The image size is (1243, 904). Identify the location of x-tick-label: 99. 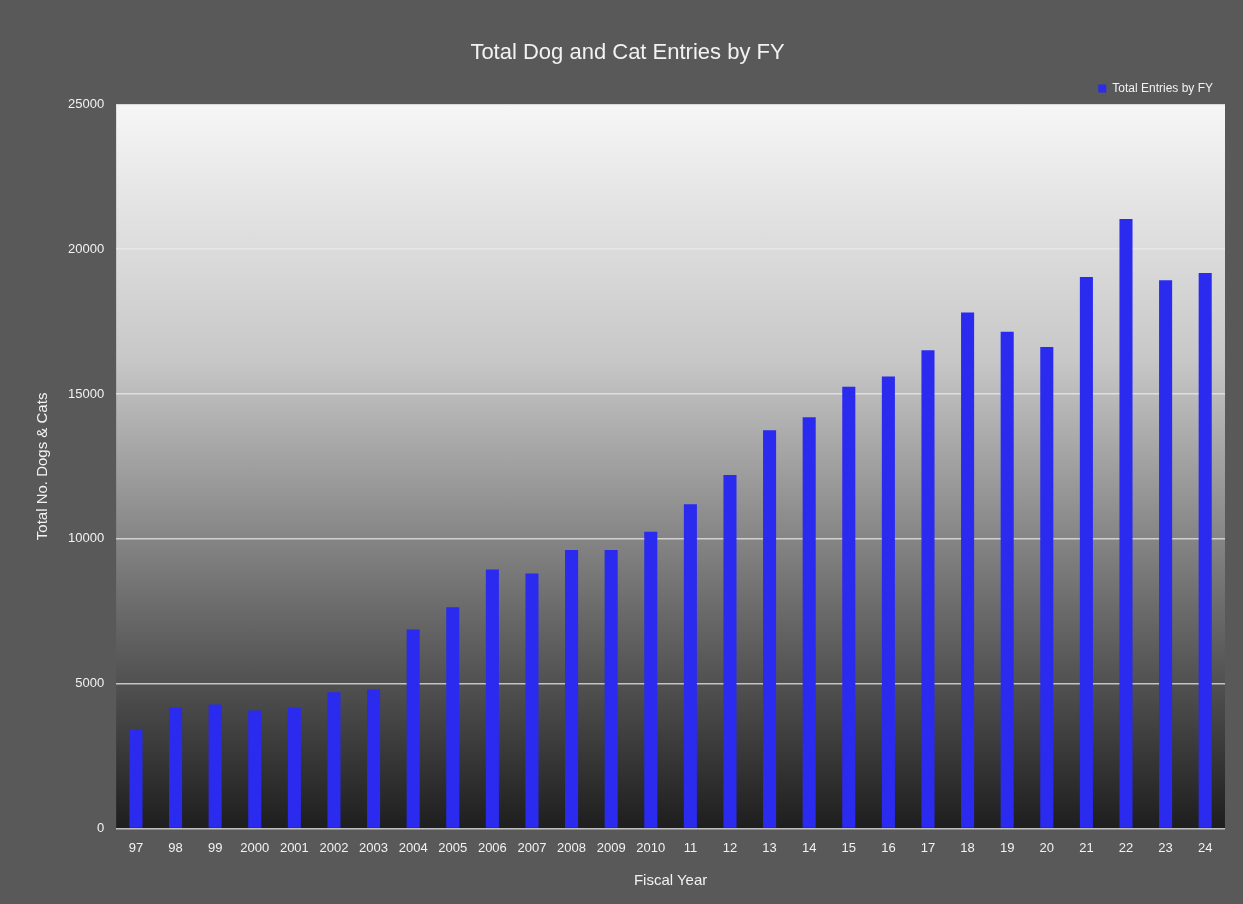
(215, 847).